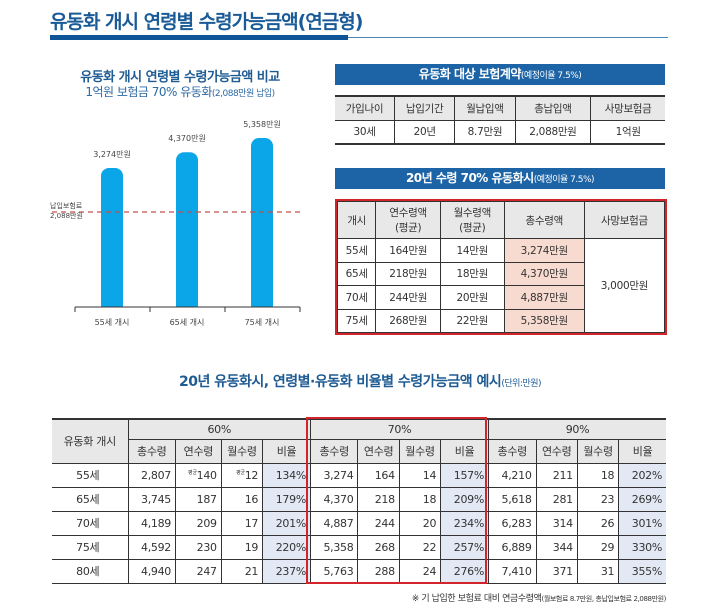 Image resolution: width=720 pixels, height=613 pixels. I want to click on category-label: 55세 개시, so click(112, 322).